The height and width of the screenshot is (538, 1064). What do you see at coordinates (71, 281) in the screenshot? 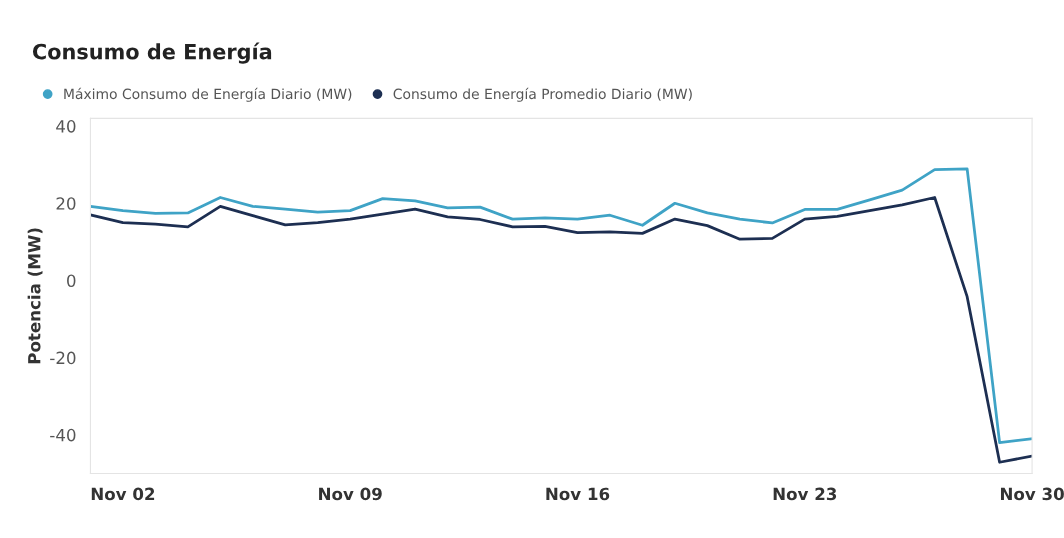
I see `y-tick-label: 0` at bounding box center [71, 281].